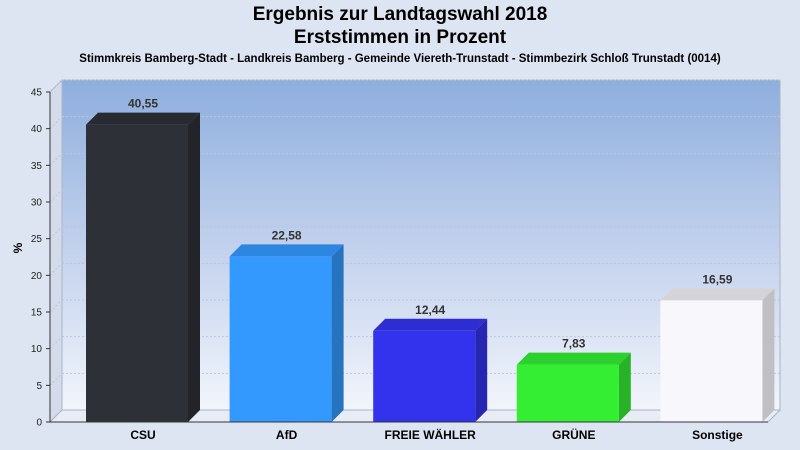 The width and height of the screenshot is (800, 450). I want to click on y-axis-label: %, so click(18, 247).